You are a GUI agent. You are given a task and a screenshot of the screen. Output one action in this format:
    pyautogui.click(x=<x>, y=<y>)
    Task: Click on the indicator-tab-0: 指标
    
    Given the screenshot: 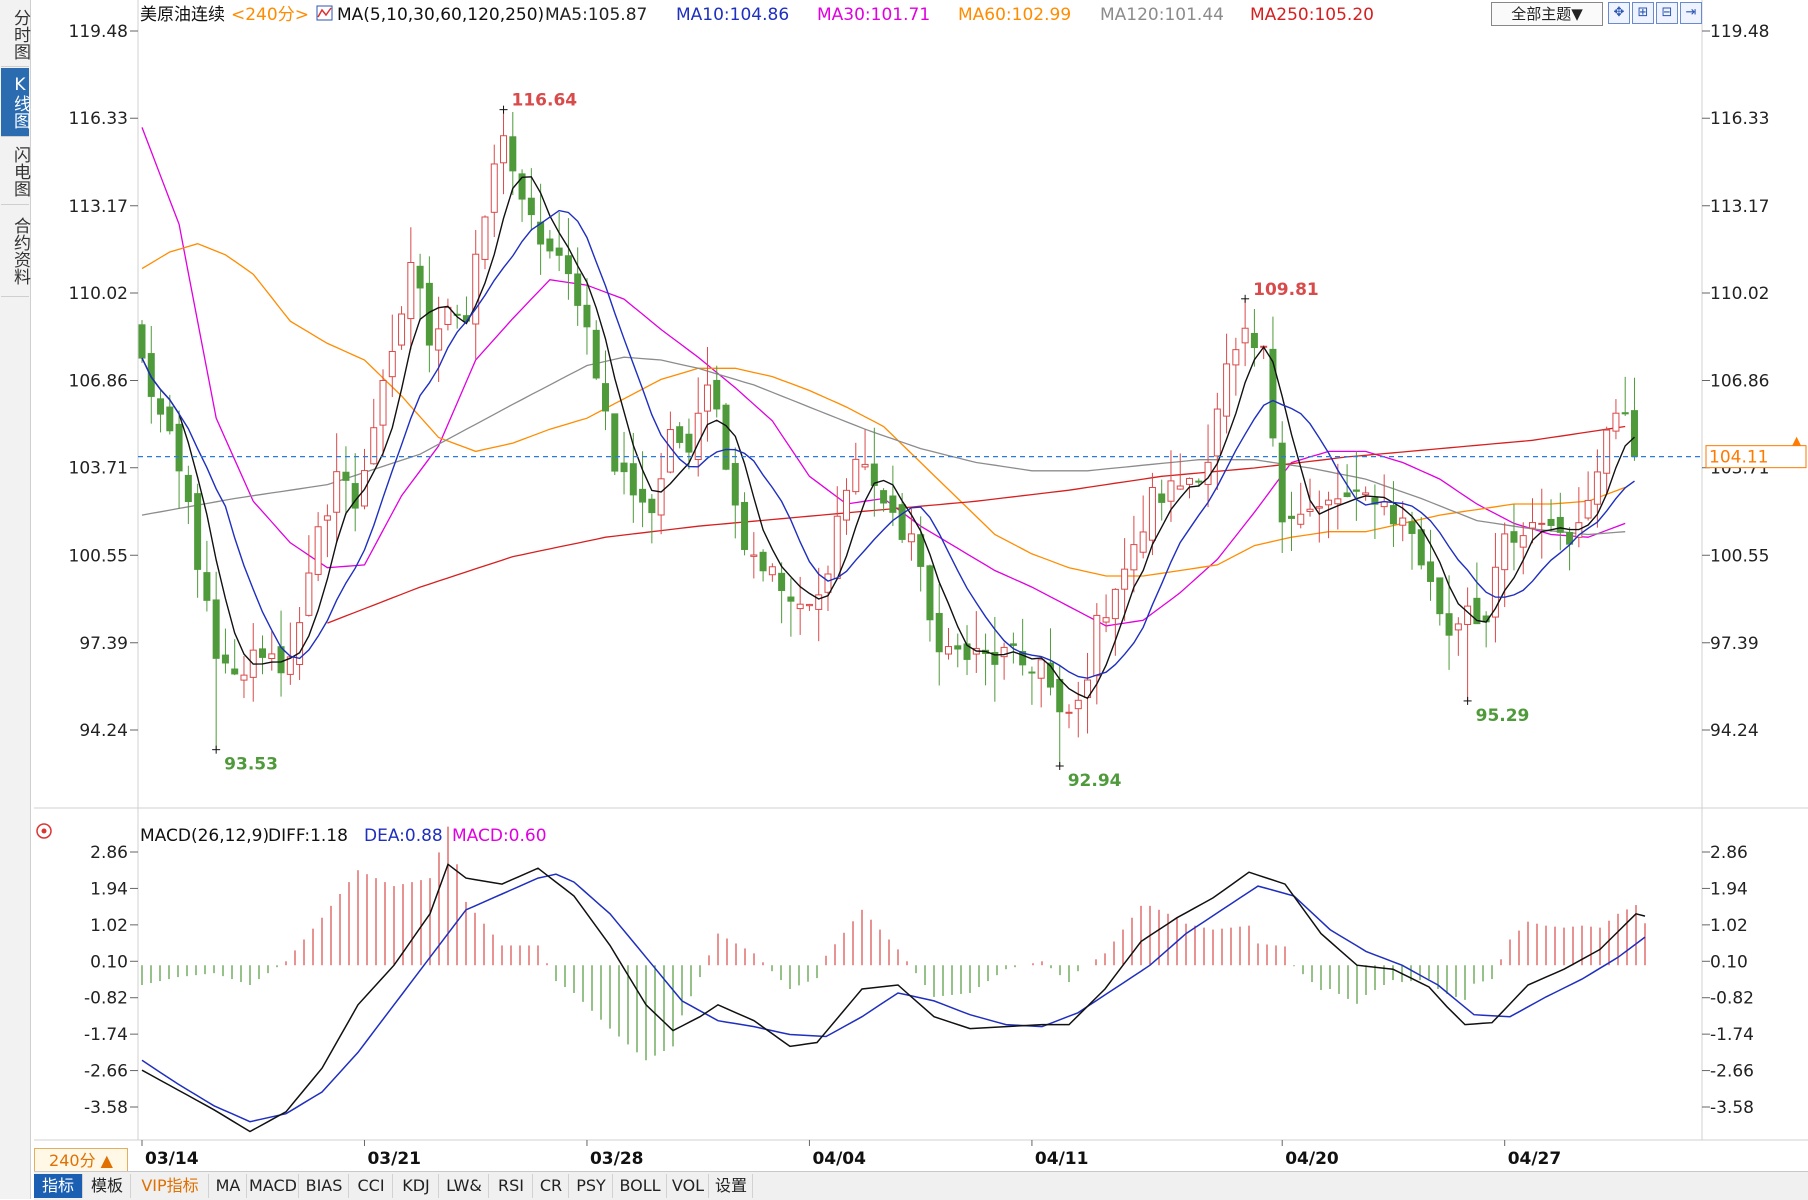 What is the action you would take?
    pyautogui.click(x=58, y=1186)
    